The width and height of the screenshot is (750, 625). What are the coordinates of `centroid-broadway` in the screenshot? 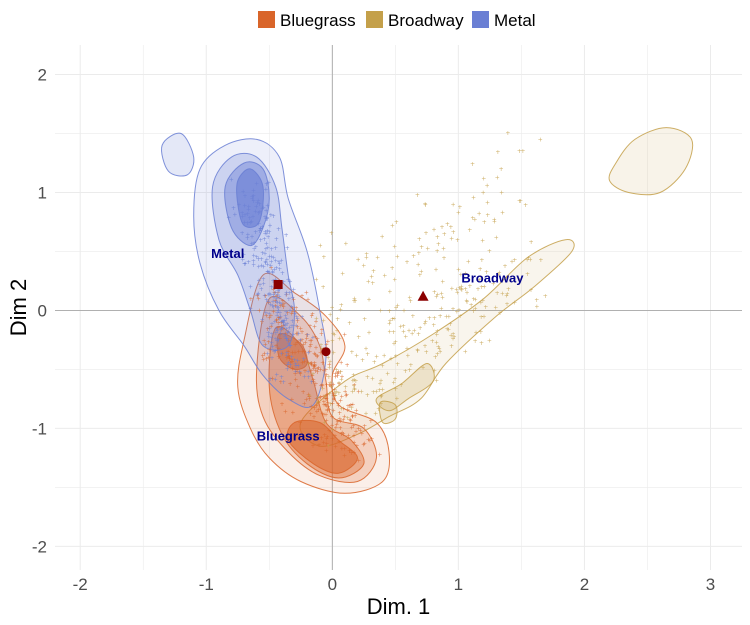 It's located at (423, 295).